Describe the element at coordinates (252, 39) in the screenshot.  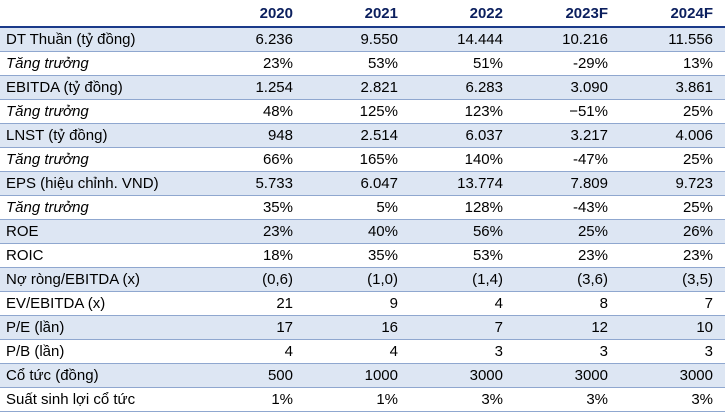
I see `cell-value: 6.236` at that location.